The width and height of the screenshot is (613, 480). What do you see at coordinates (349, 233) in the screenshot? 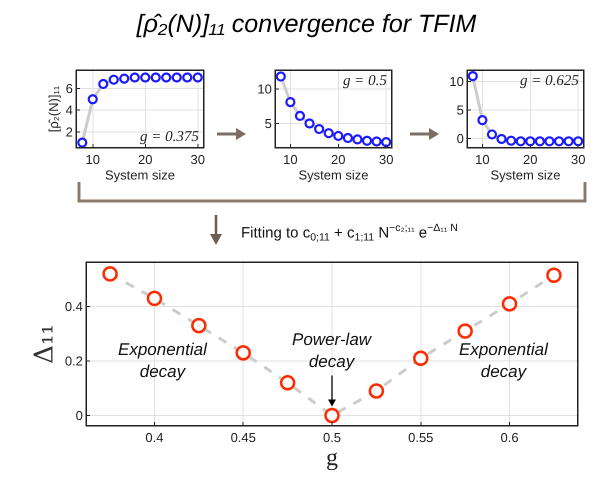
I see `text: Fitting to c$_{0;11}$ + c$_{1;11}$ N$^{−c₂;₁₁}$ e$^{−Δ₁₁ N}$` at bounding box center [349, 233].